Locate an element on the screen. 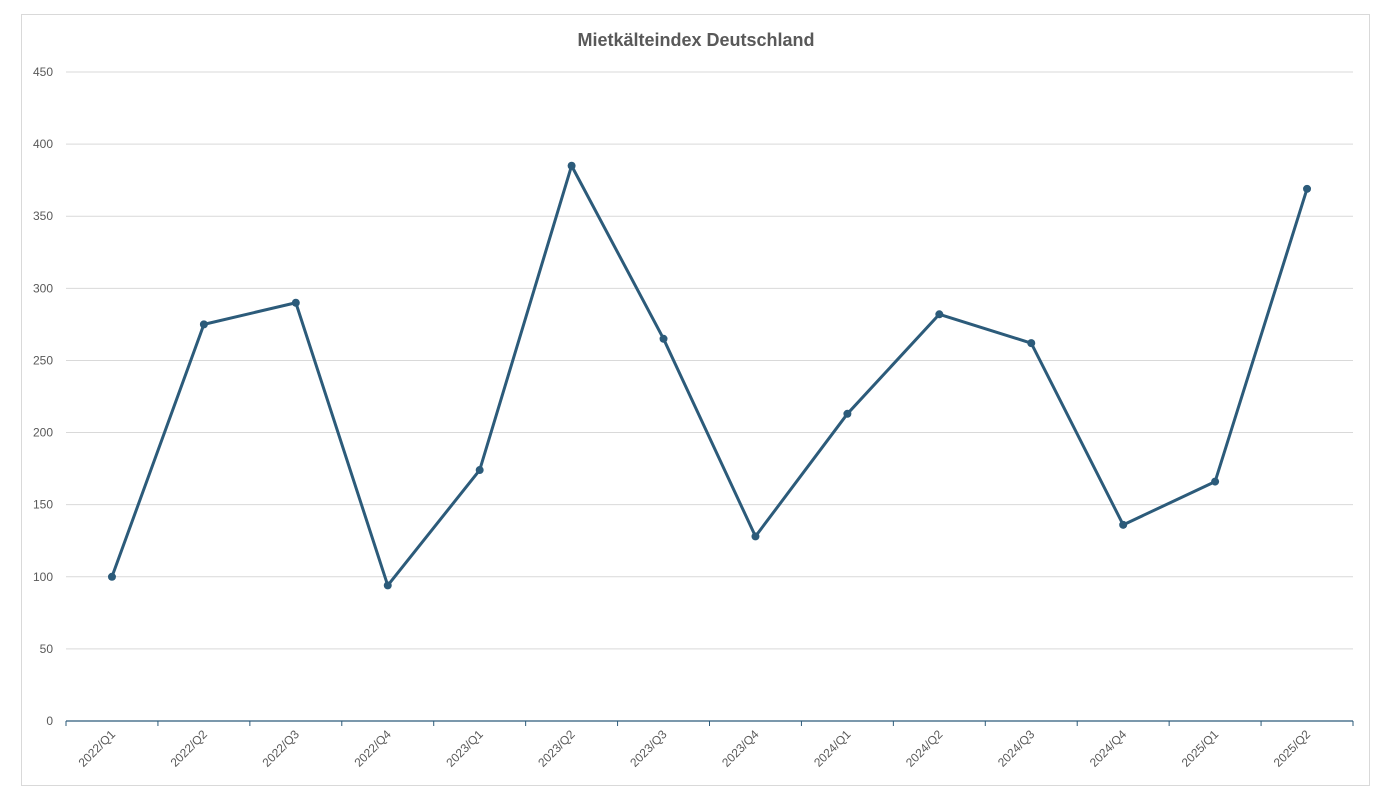 The height and width of the screenshot is (802, 1386). y-tick-label: 350 is located at coordinates (43, 216).